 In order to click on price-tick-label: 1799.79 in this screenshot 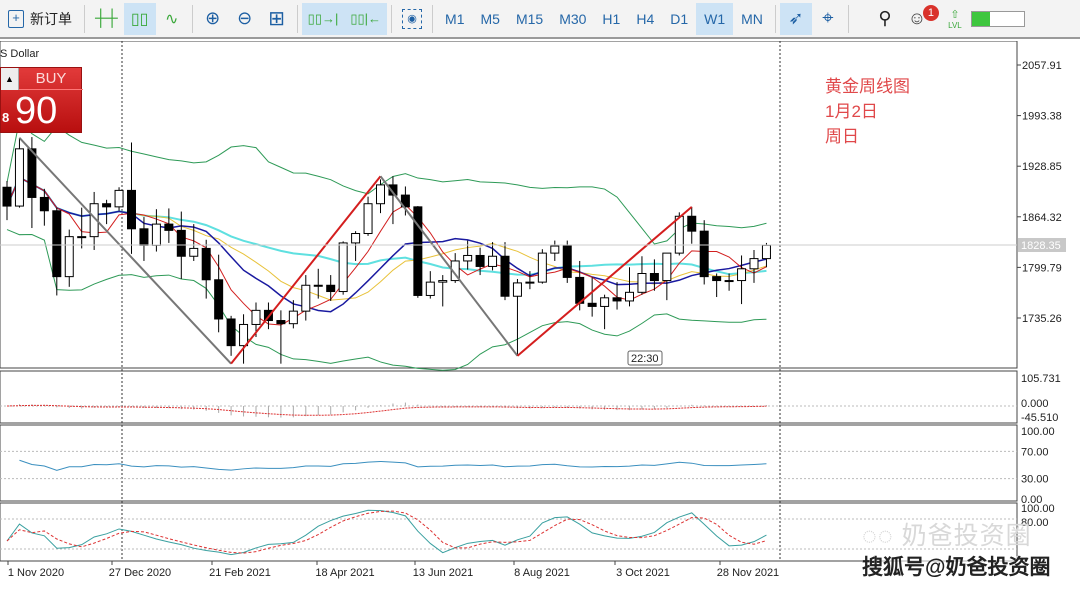, I will do `click(1042, 268)`.